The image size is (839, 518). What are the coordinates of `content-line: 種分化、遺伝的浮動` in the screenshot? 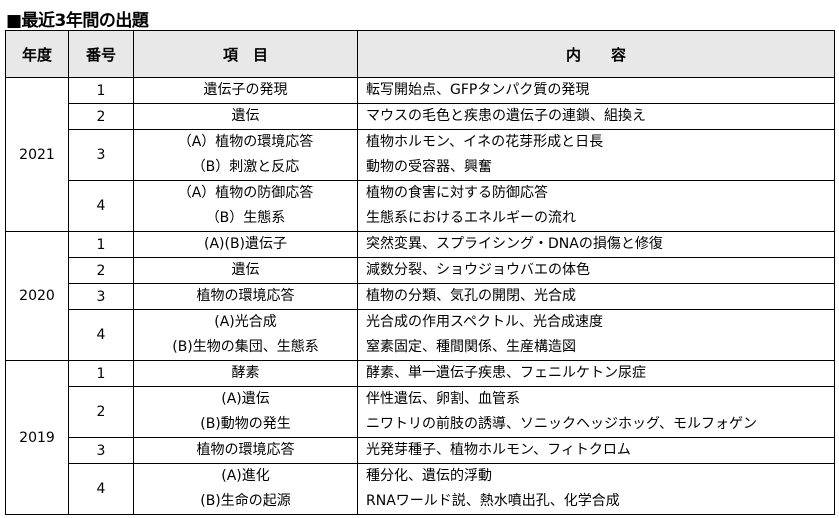 It's located at (429, 476).